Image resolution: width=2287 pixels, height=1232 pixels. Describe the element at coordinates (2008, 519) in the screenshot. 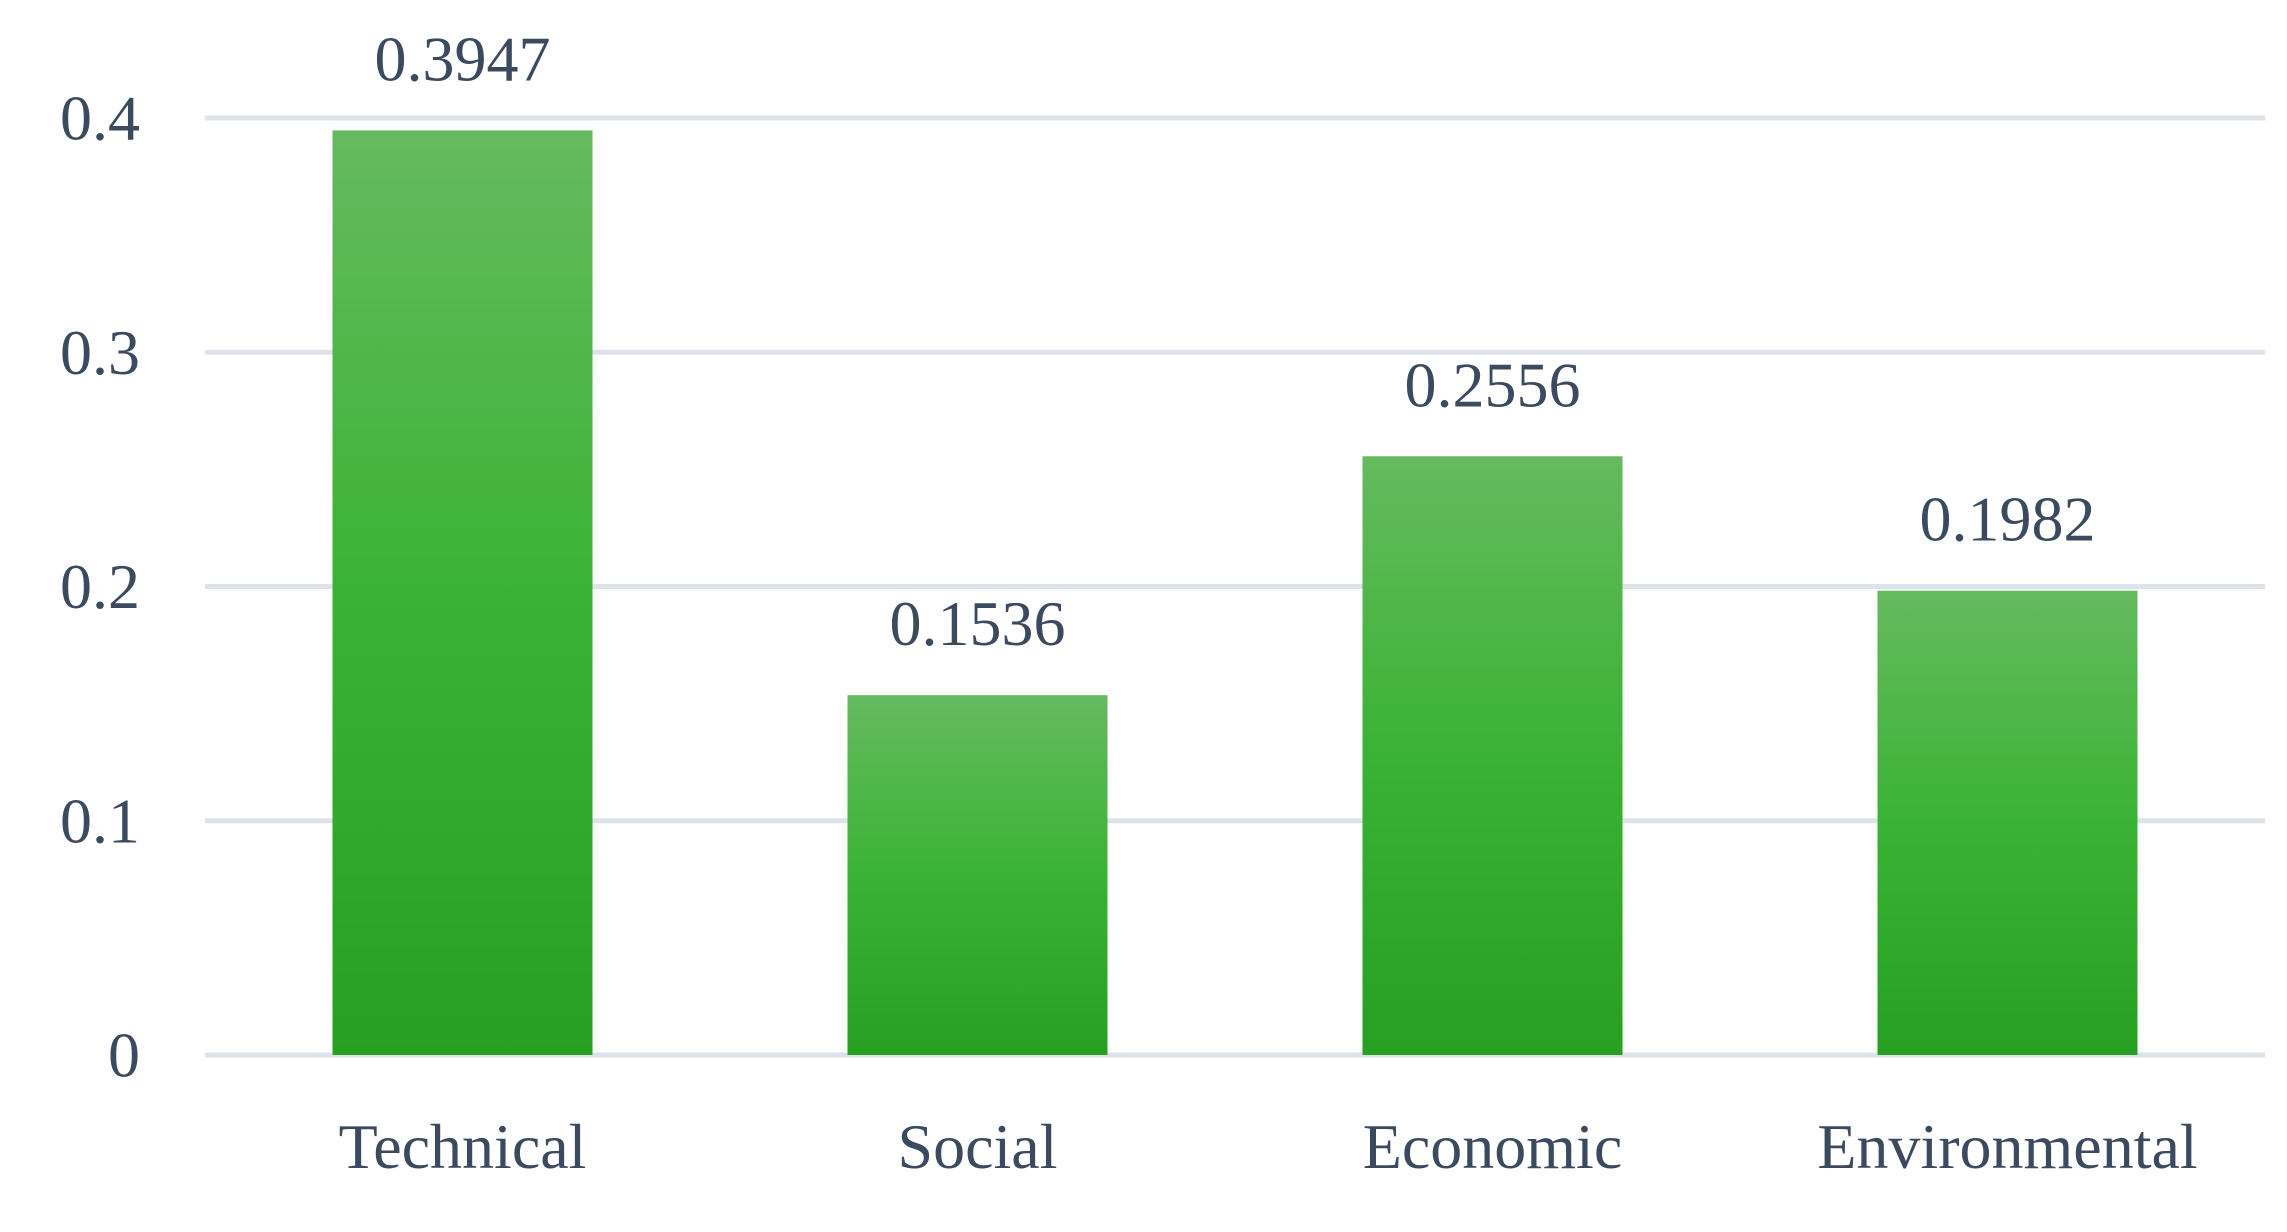

I see `data-label-environmental: 0.1982` at that location.